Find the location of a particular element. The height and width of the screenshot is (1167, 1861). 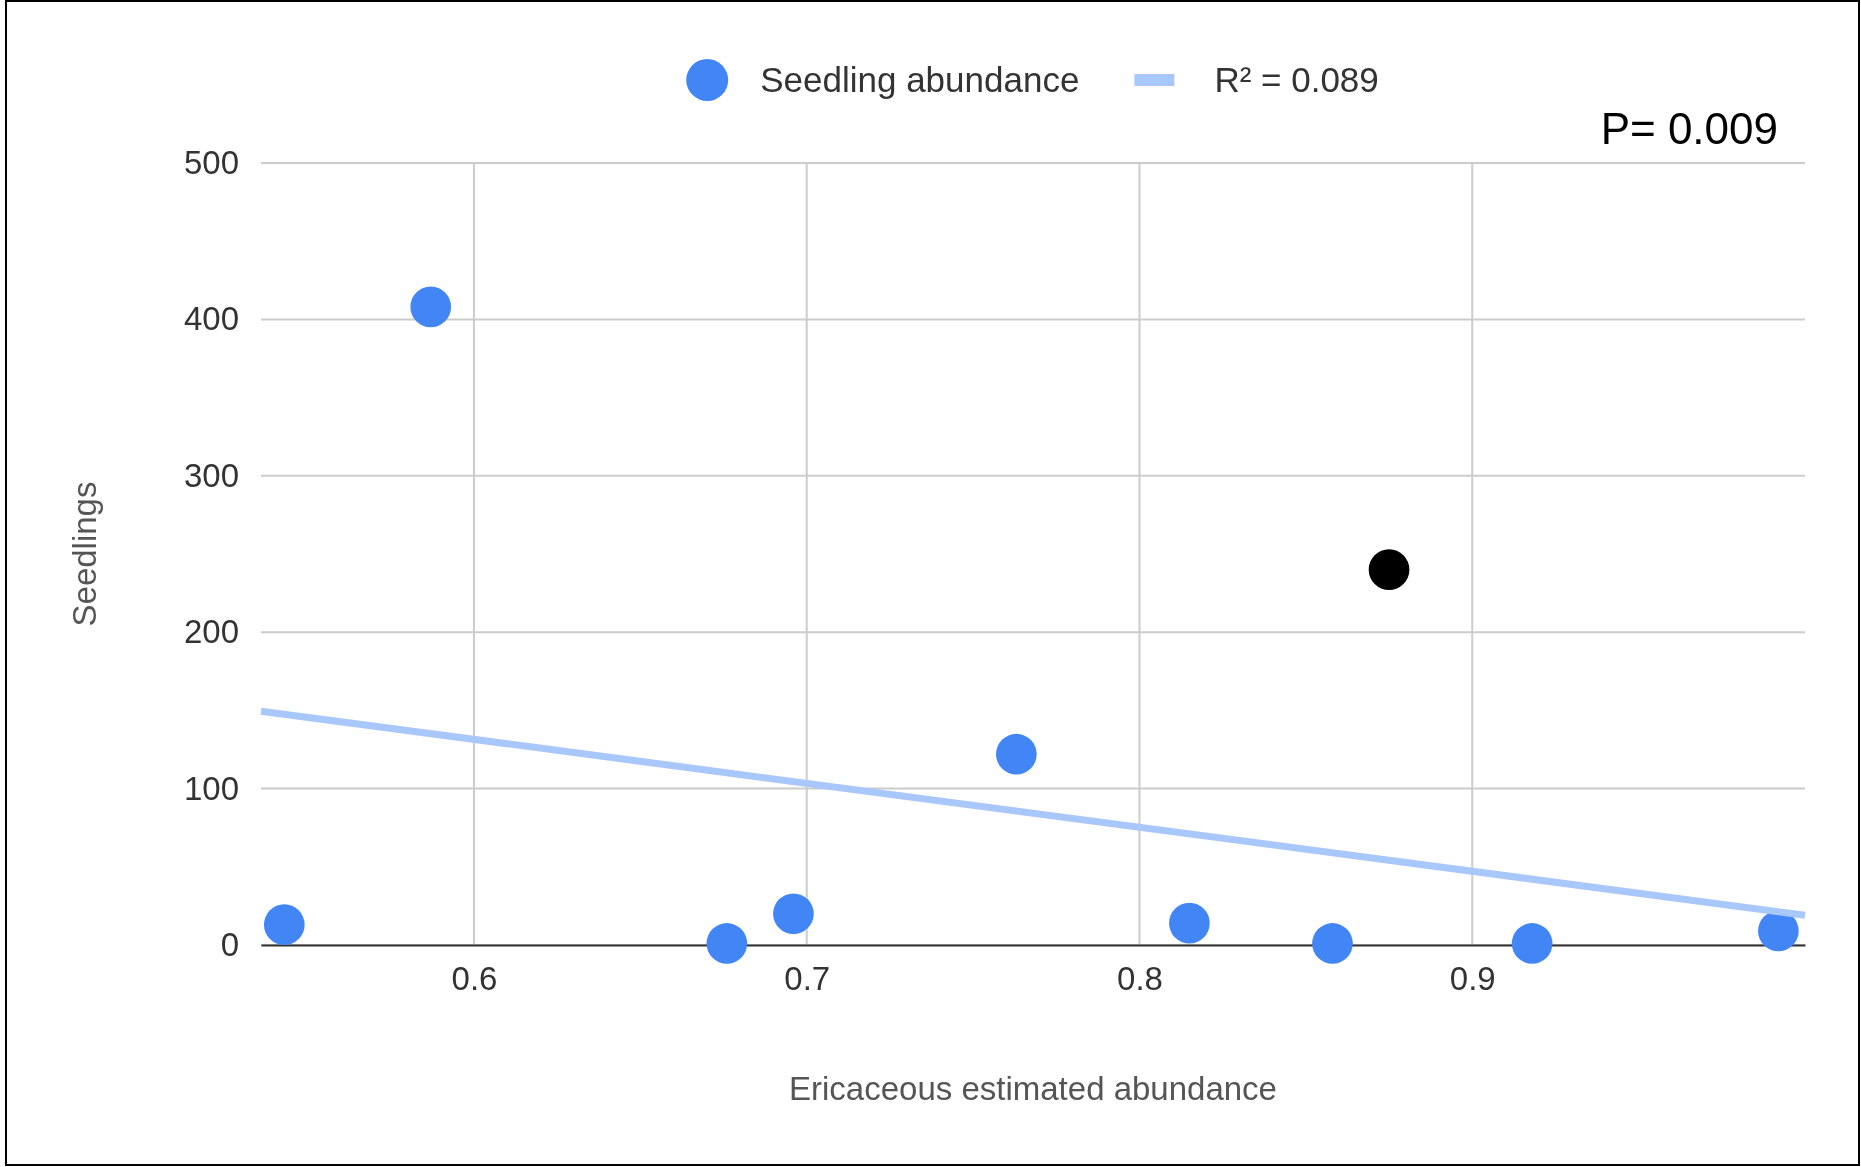

y-axis-title: Seedlings is located at coordinates (84, 554).